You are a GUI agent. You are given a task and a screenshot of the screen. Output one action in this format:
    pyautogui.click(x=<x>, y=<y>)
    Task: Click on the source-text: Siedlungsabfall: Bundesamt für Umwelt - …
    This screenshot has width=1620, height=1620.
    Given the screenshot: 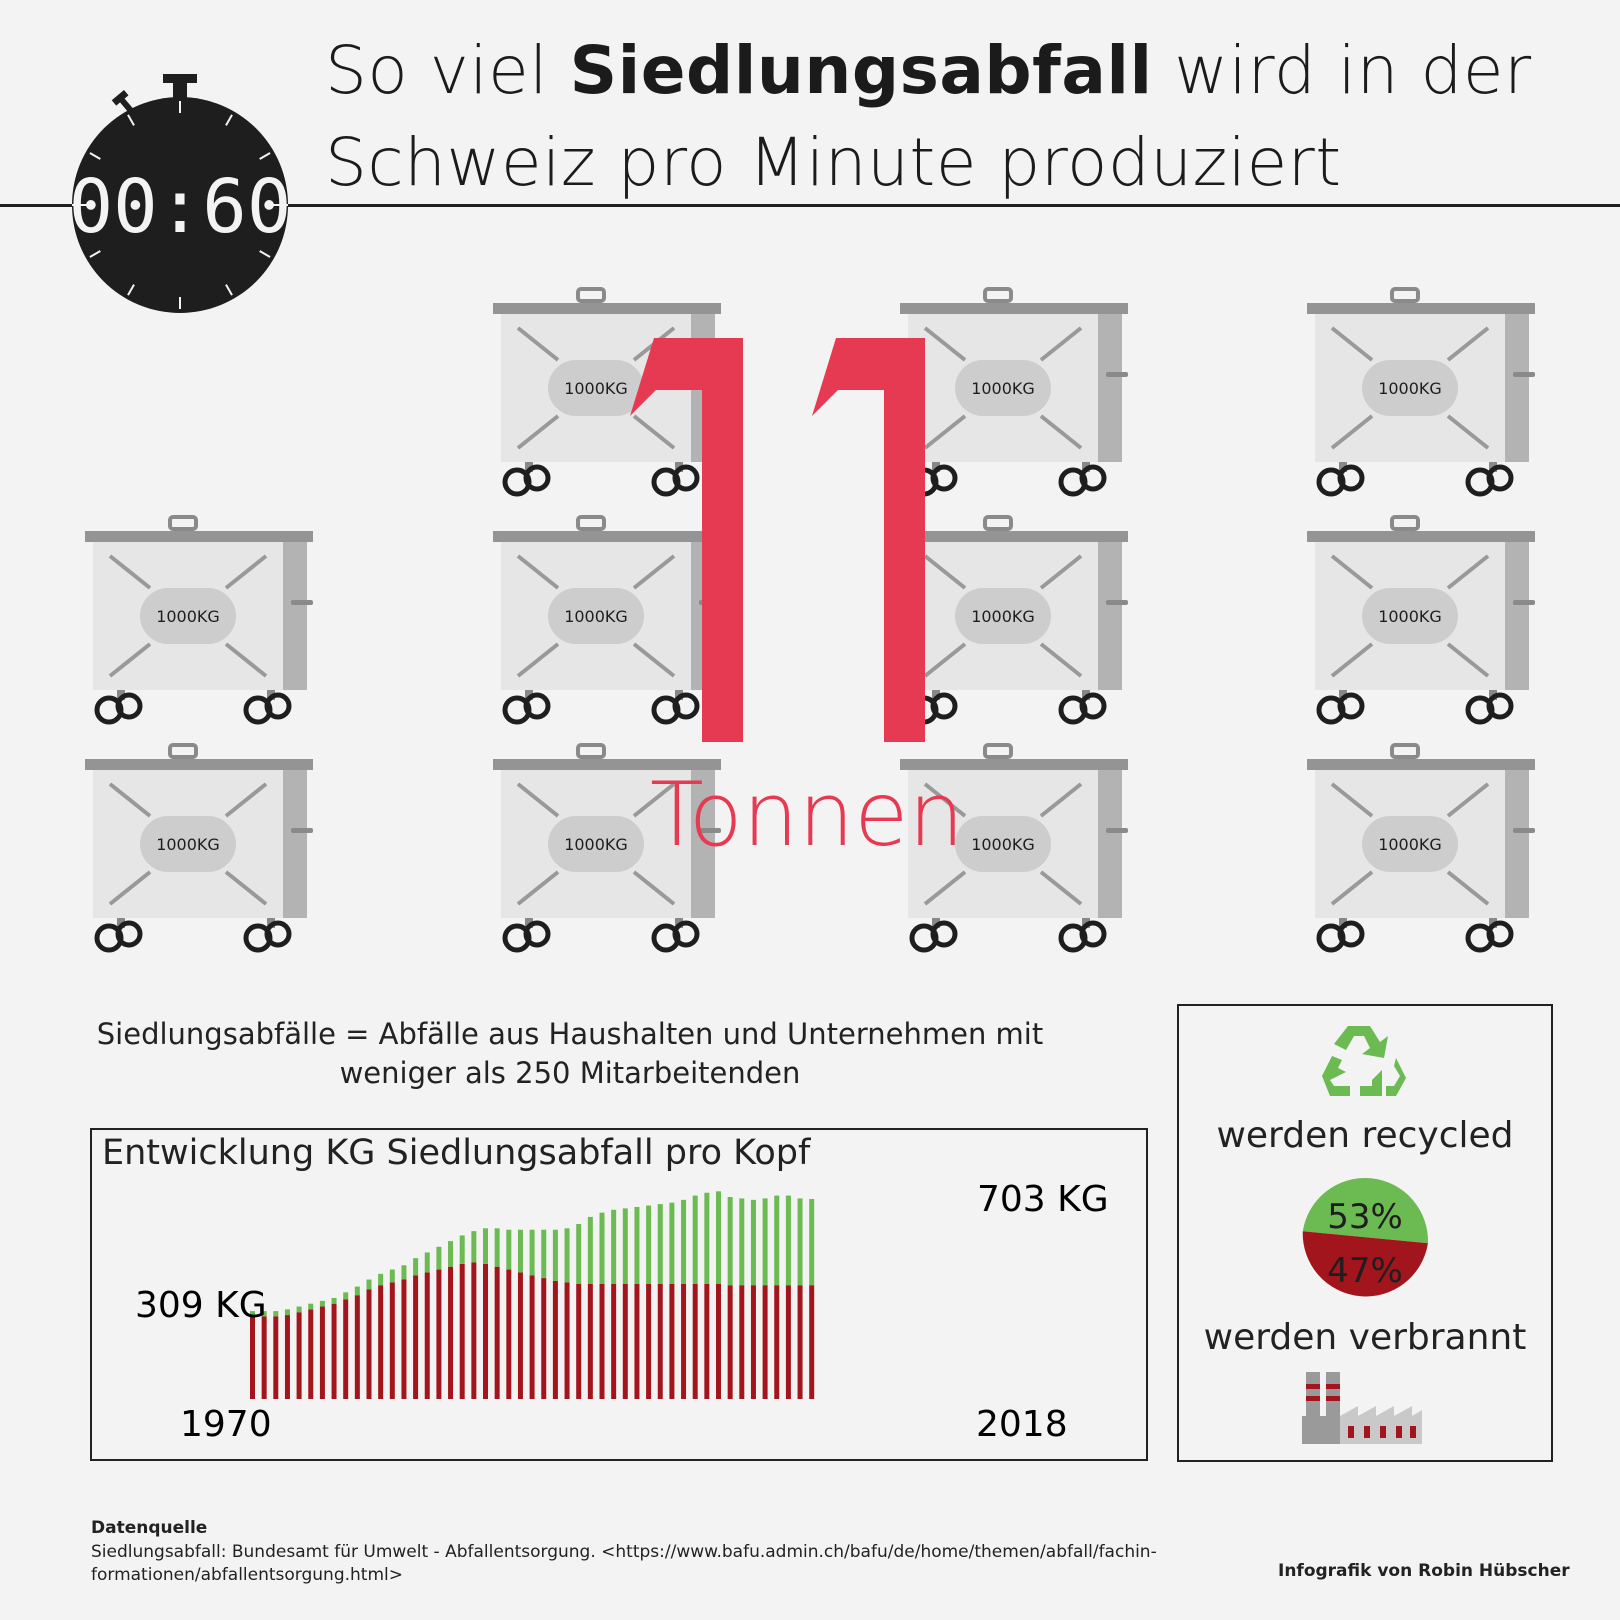 What is the action you would take?
    pyautogui.click(x=661, y=1564)
    